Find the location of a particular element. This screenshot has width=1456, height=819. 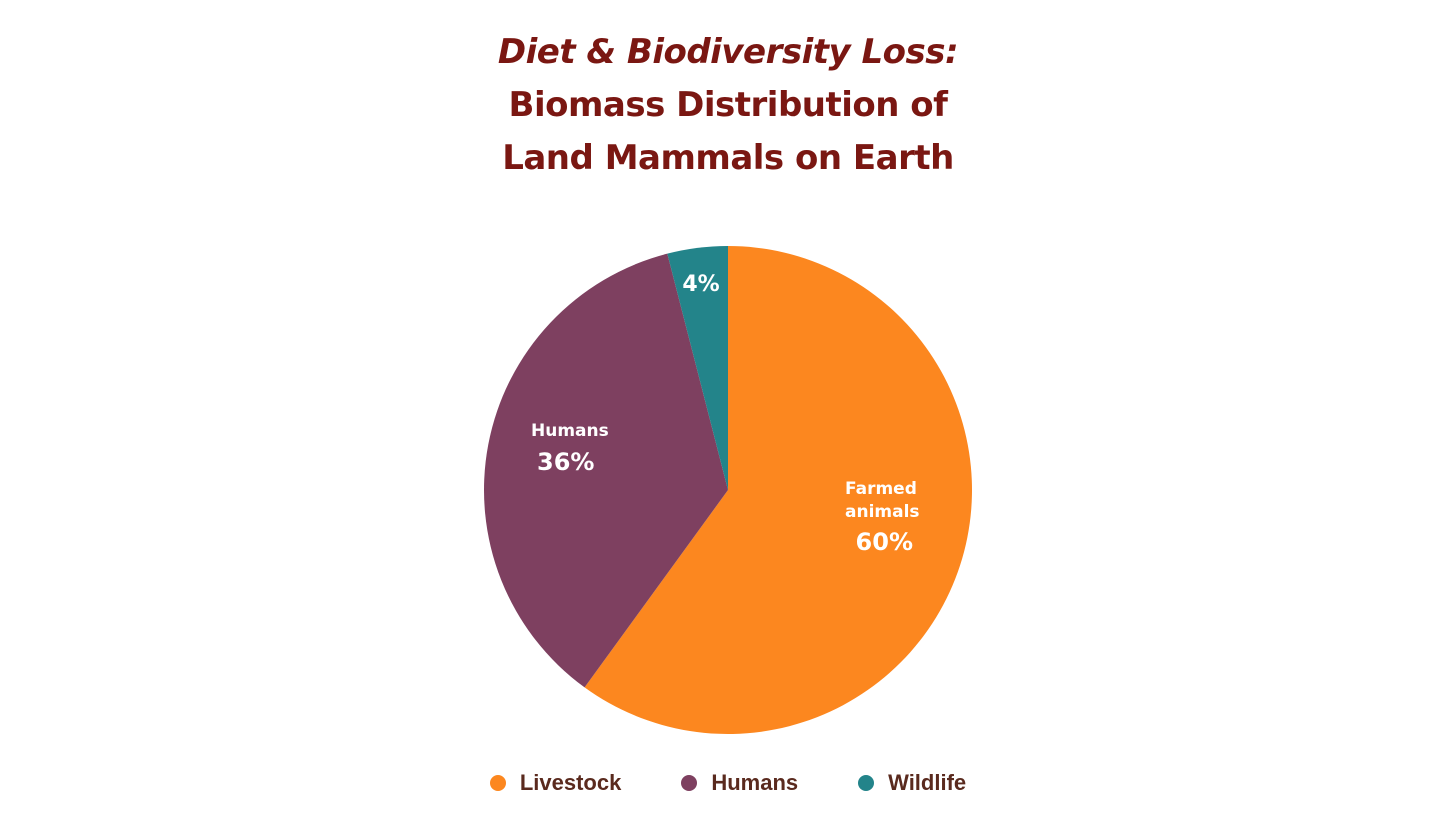

legend-swatch-humans is located at coordinates (689, 783).